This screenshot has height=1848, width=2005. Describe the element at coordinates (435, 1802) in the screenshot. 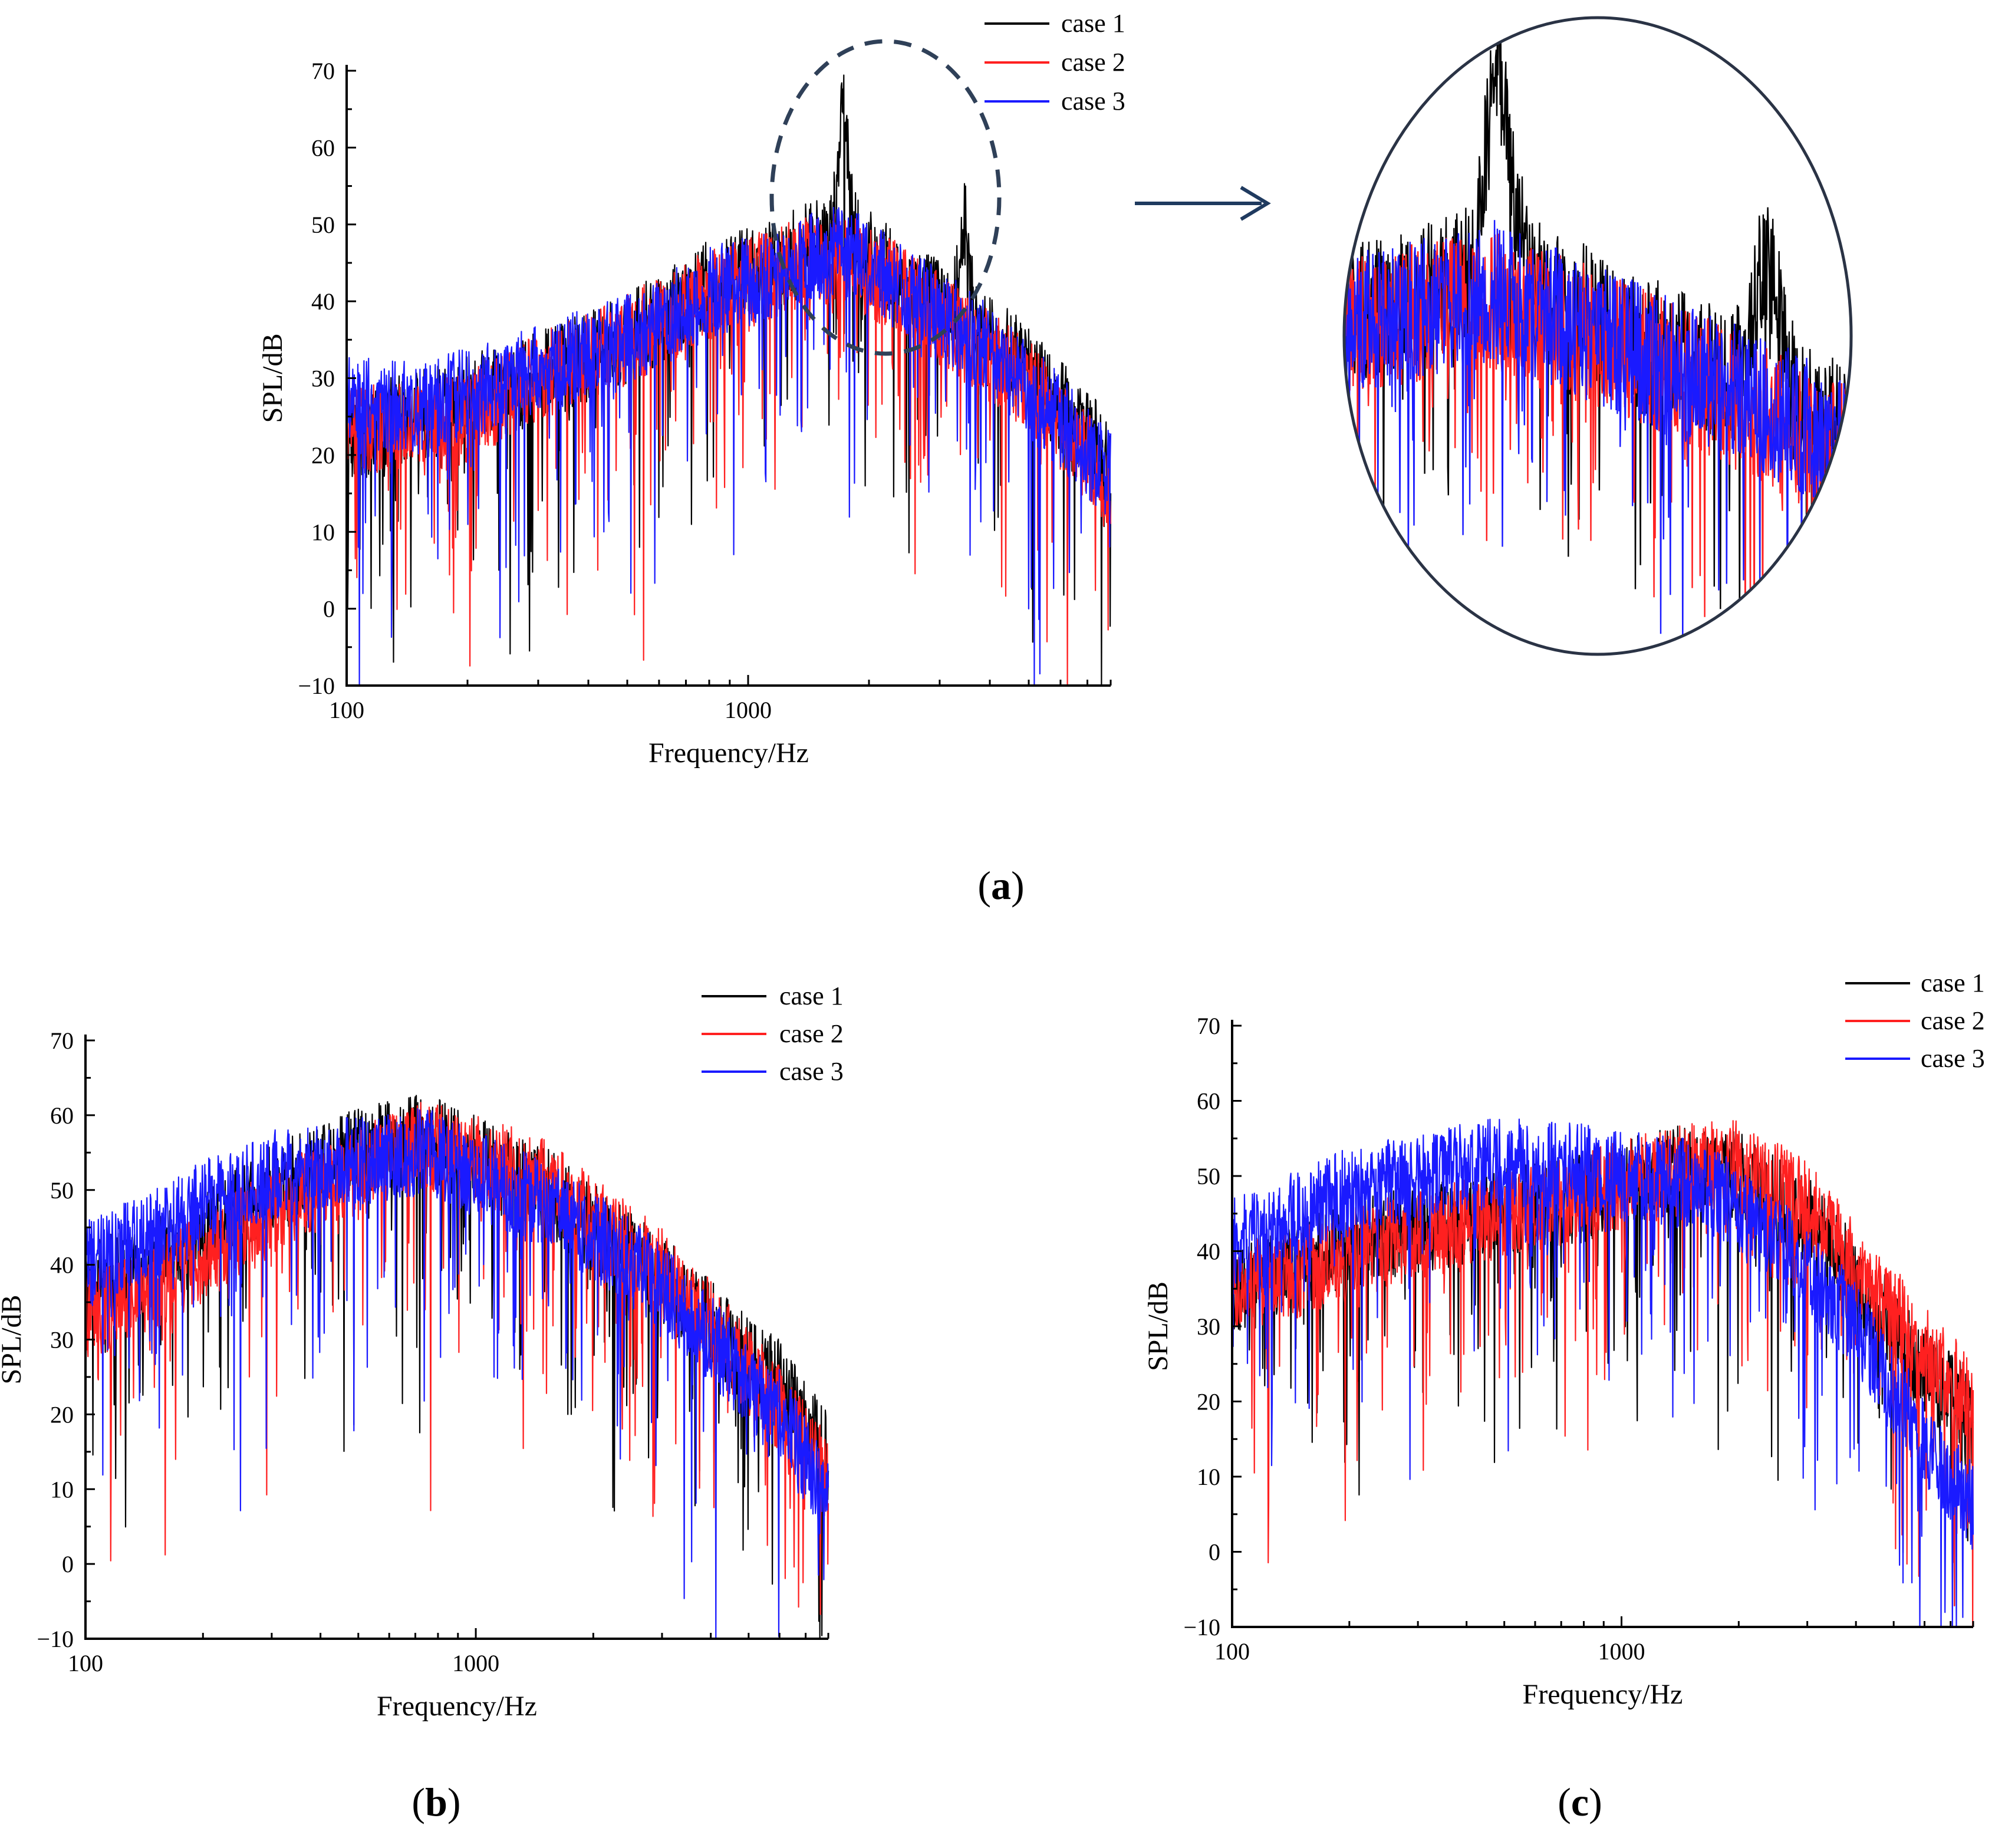

I see `panel-label-b: (b)` at that location.